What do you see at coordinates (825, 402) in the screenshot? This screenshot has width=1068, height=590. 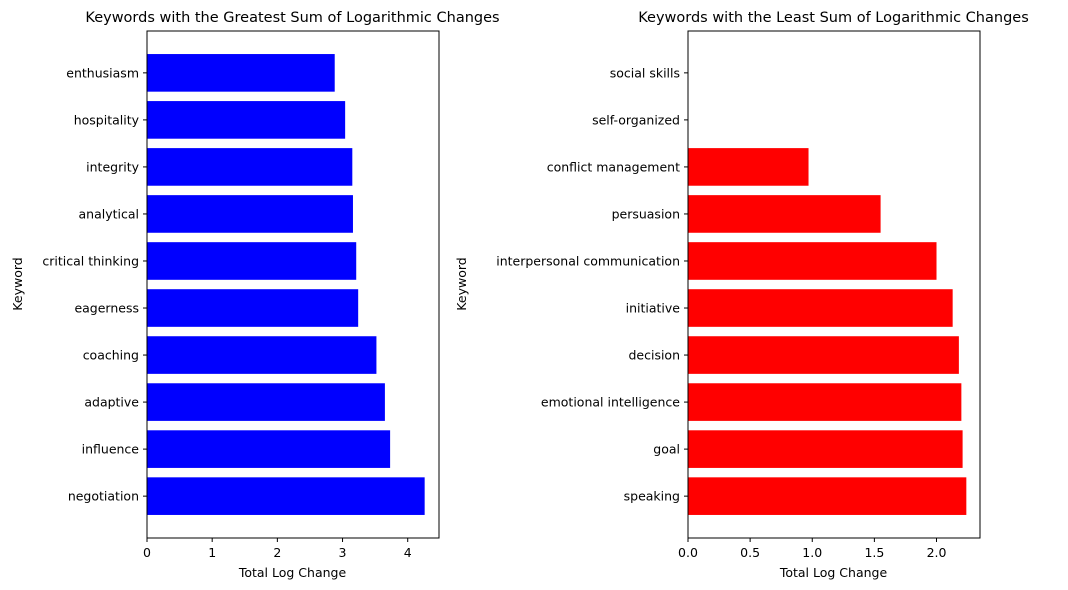 I see `bar-emotional-intelligence` at bounding box center [825, 402].